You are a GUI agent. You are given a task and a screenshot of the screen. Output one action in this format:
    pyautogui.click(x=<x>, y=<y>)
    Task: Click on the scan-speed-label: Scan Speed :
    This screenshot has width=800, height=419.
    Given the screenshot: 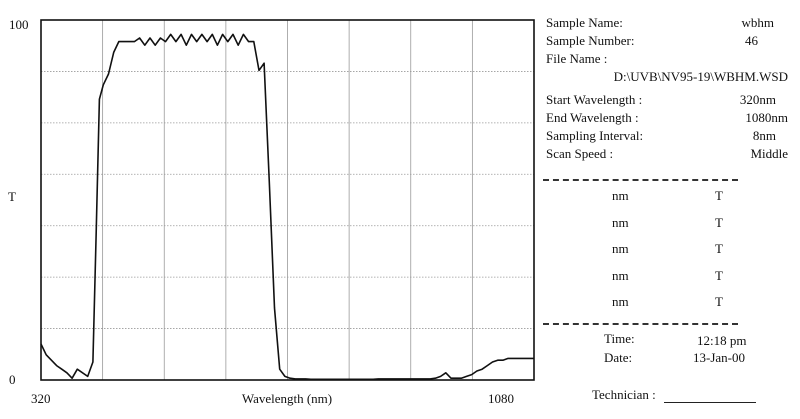 What is the action you would take?
    pyautogui.click(x=580, y=153)
    